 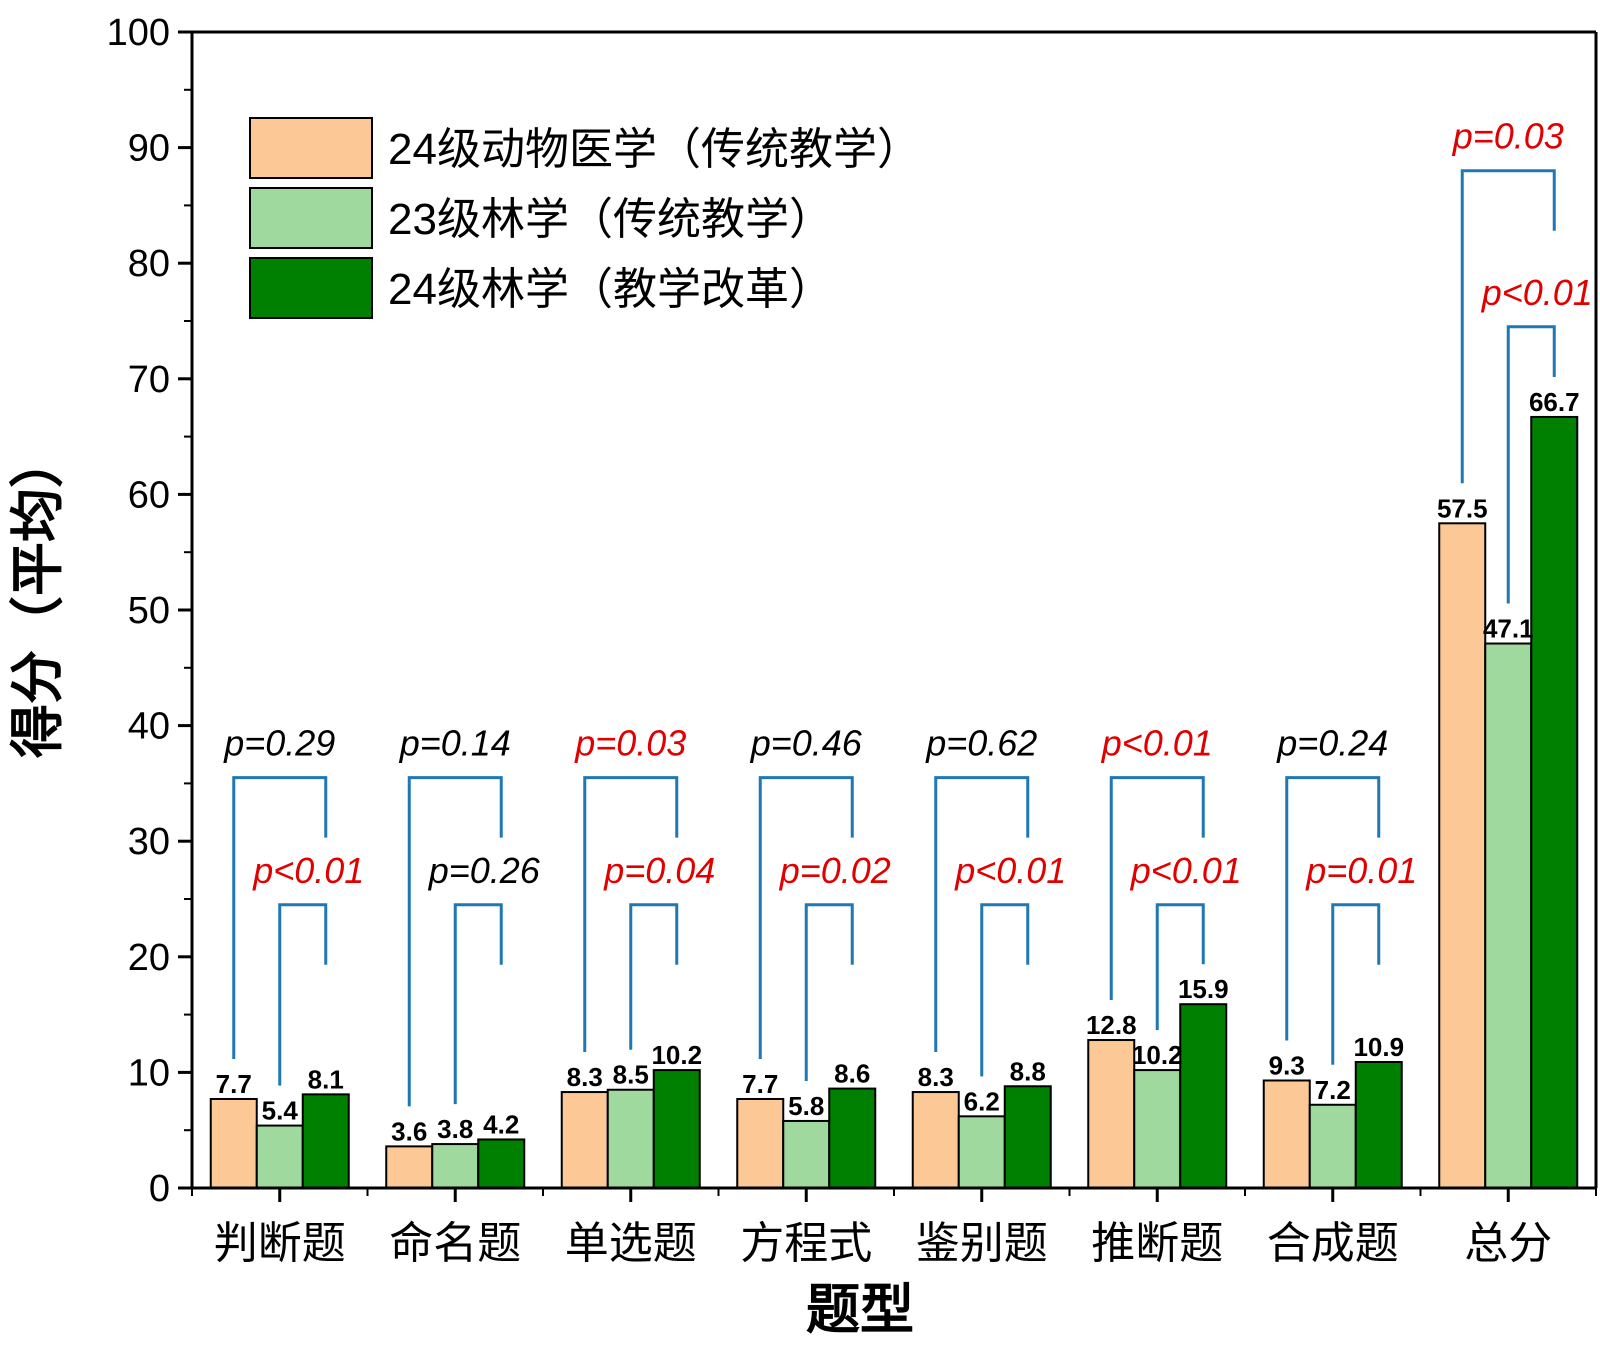 What do you see at coordinates (852, 1138) in the screenshot?
I see `bar-方程式-series-2` at bounding box center [852, 1138].